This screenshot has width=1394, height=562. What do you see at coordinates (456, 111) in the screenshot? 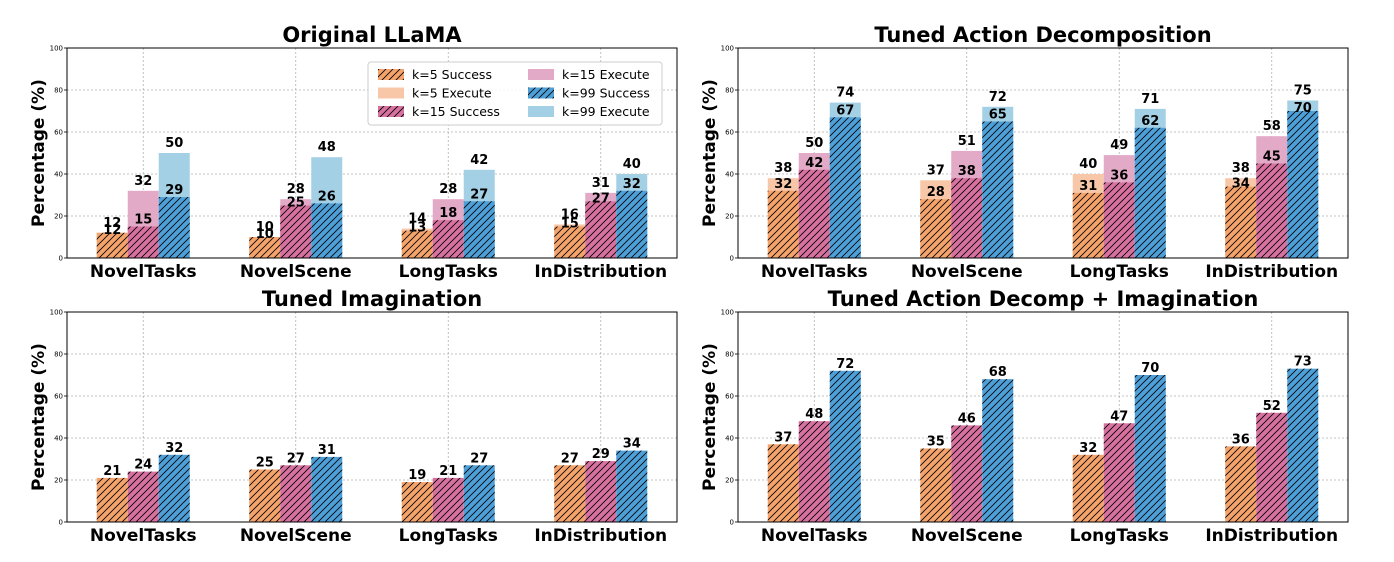
I see `legend-entry-label: k=15 Success` at bounding box center [456, 111].